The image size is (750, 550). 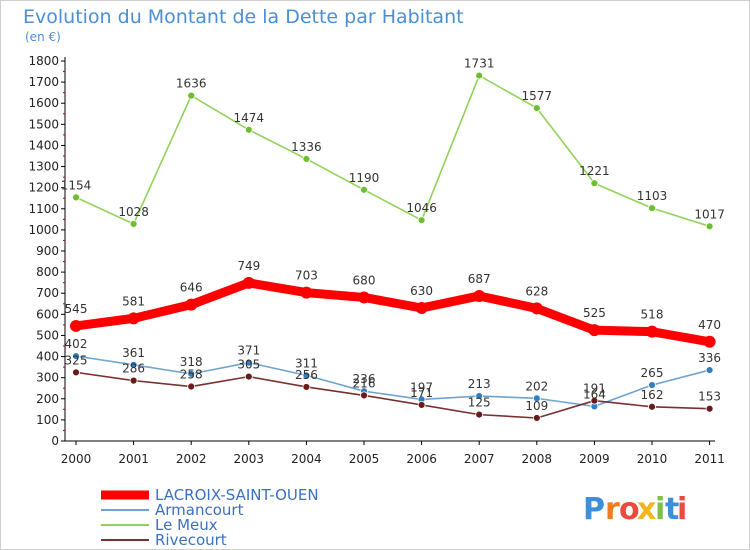 I want to click on y-tick-label: 800, so click(x=47, y=272).